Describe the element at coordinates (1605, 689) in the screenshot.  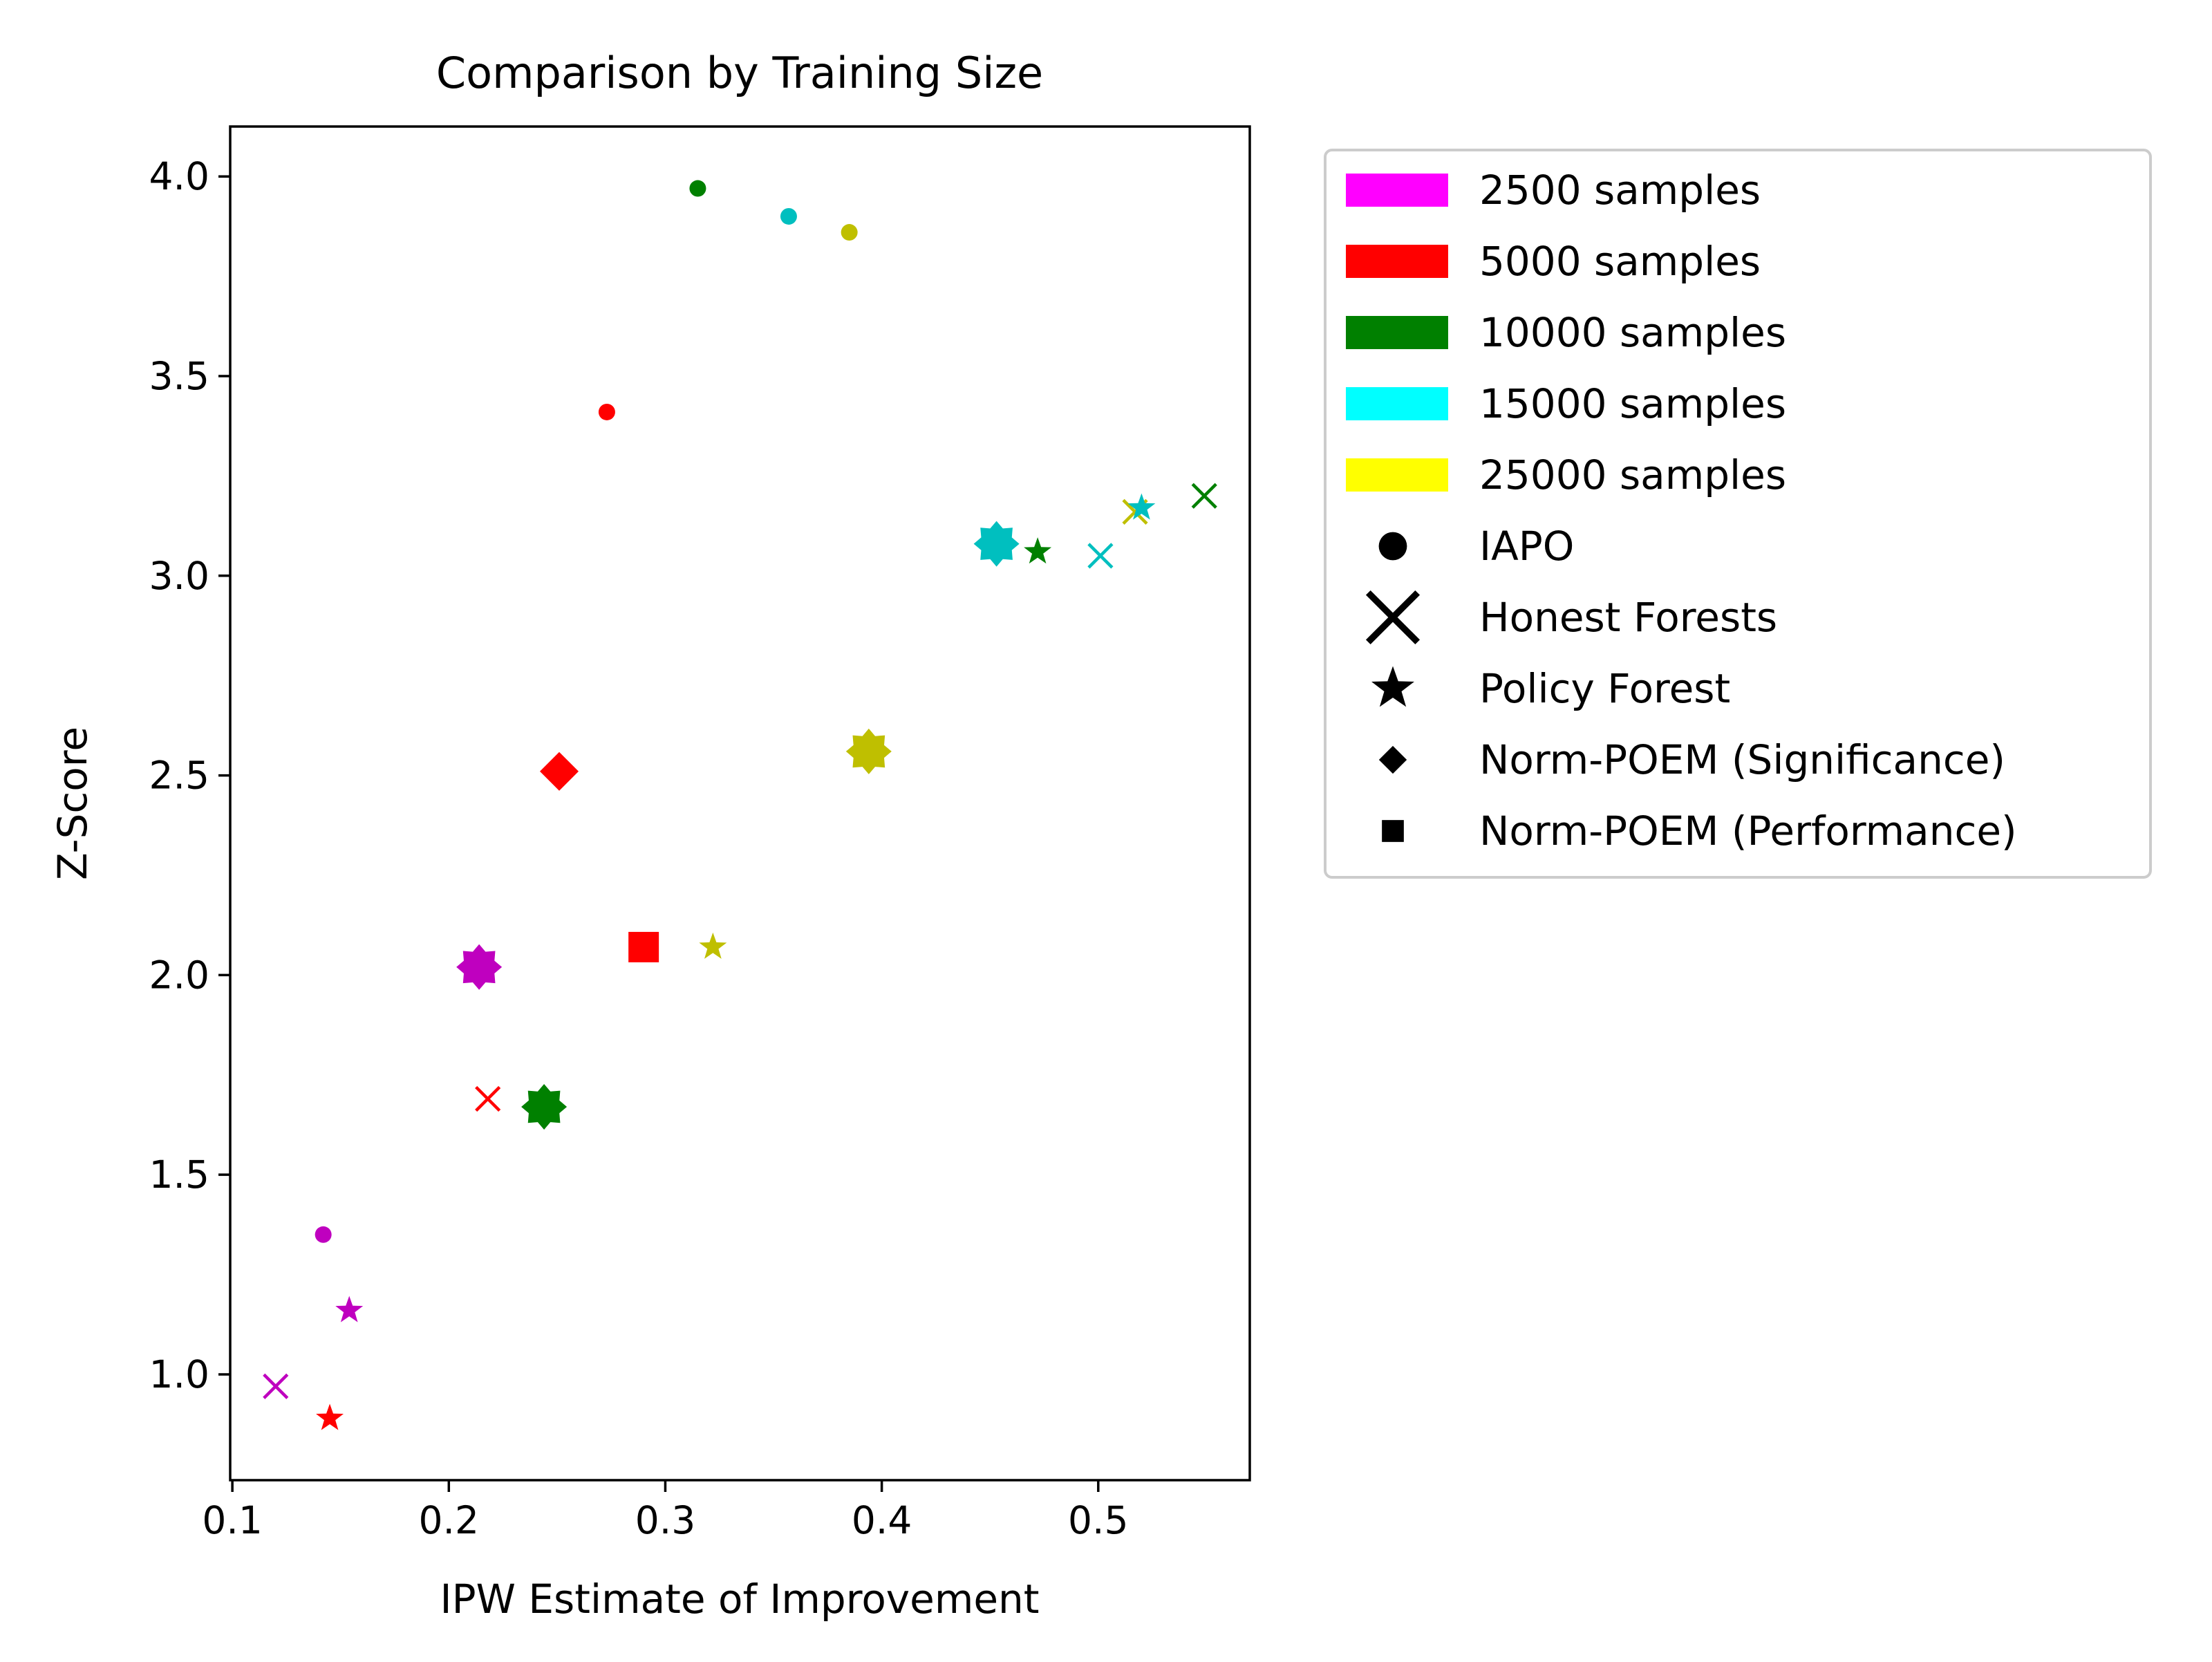
I see `legend-label: Policy Forest` at that location.